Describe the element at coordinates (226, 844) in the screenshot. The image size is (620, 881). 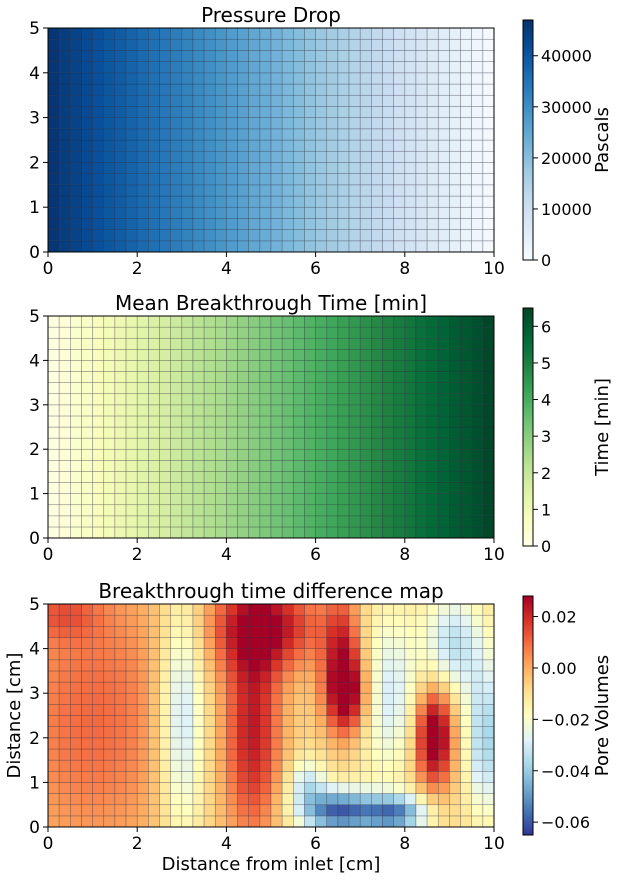
I see `x-tick-label: 4` at that location.